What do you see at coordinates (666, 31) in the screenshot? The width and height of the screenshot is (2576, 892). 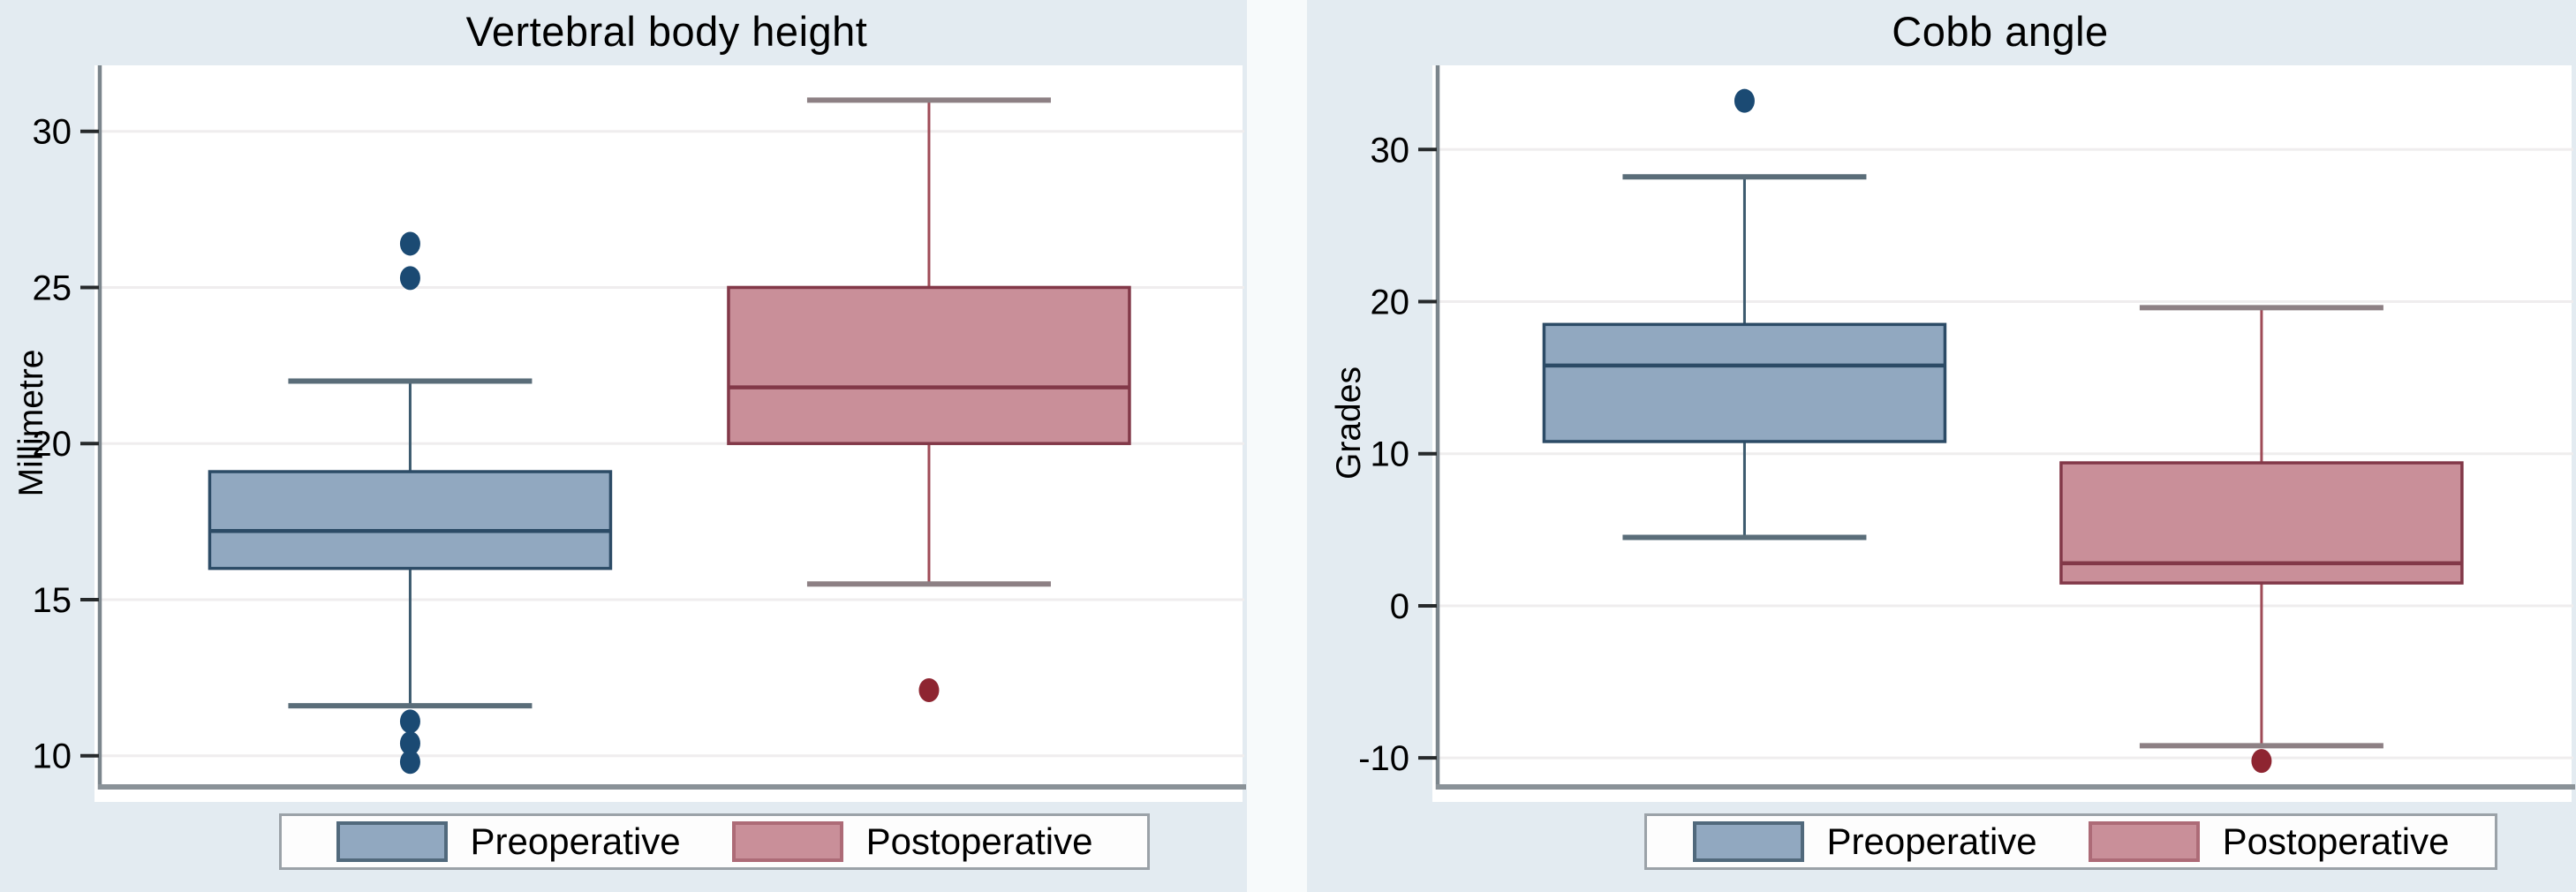 I see `chart-title: Vertebral body height` at bounding box center [666, 31].